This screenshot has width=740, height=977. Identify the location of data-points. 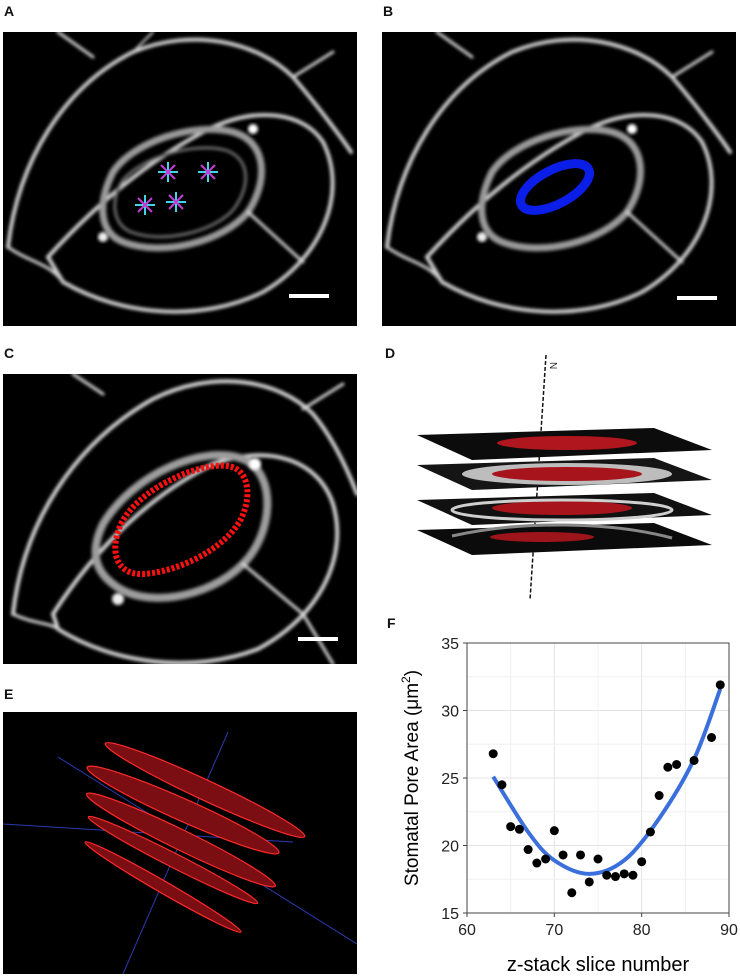
(606, 789).